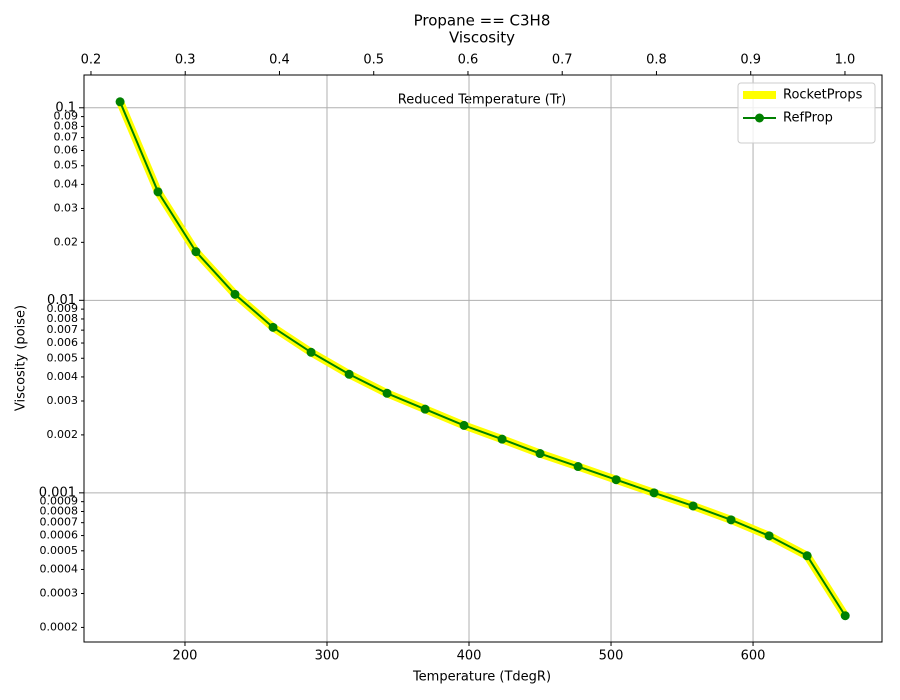 The image size is (900, 700). Describe the element at coordinates (21, 358) in the screenshot. I see `y-axis-label: Viscosity (poise)` at that location.